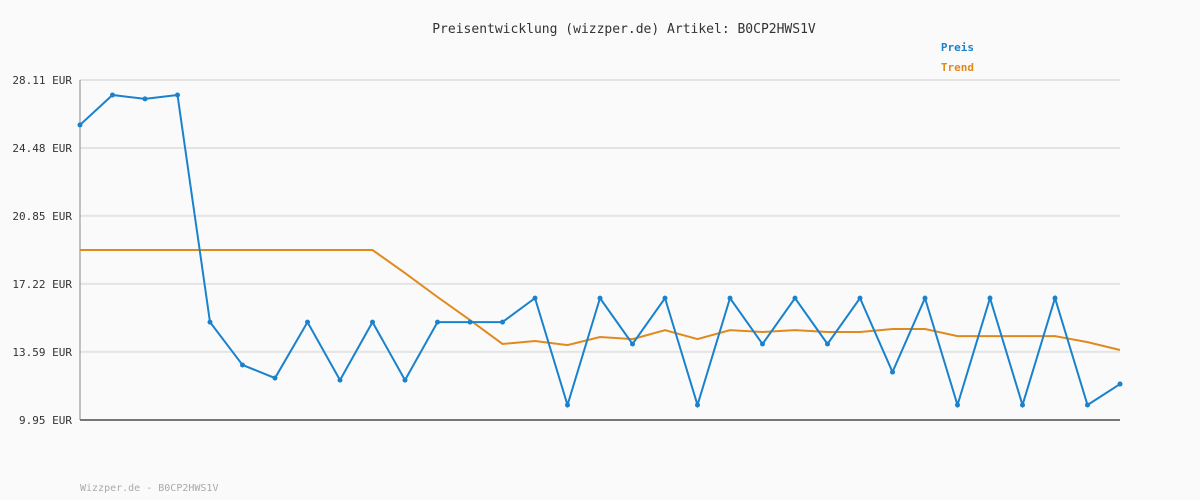  I want to click on y-tick-label: 9.95 EUR, so click(45, 420).